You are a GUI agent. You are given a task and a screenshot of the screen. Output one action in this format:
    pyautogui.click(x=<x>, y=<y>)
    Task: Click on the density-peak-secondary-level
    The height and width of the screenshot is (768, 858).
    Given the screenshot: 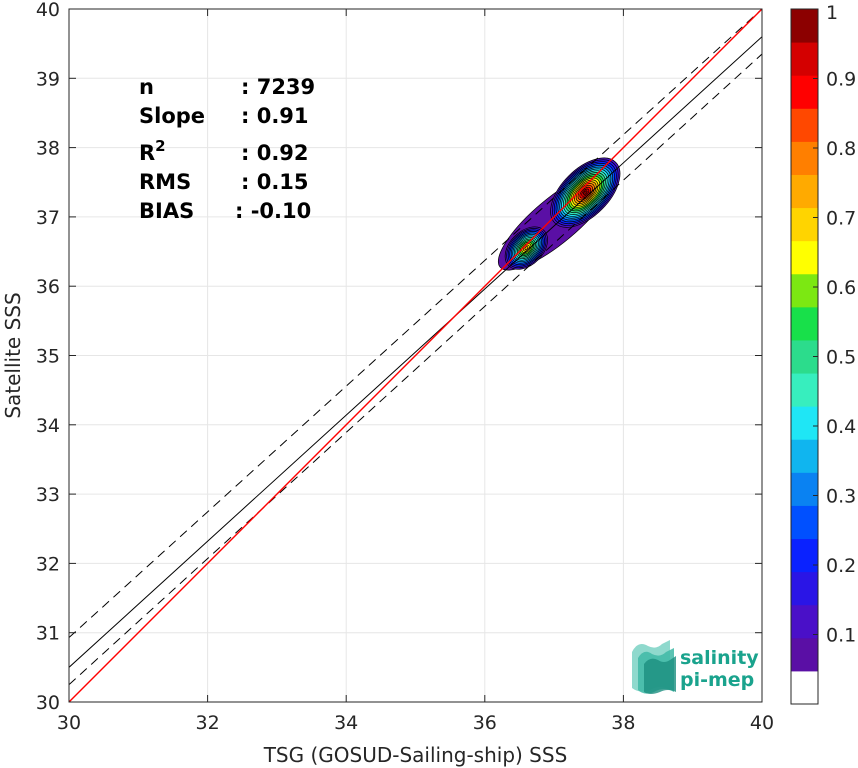 What is the action you would take?
    pyautogui.click(x=526, y=248)
    